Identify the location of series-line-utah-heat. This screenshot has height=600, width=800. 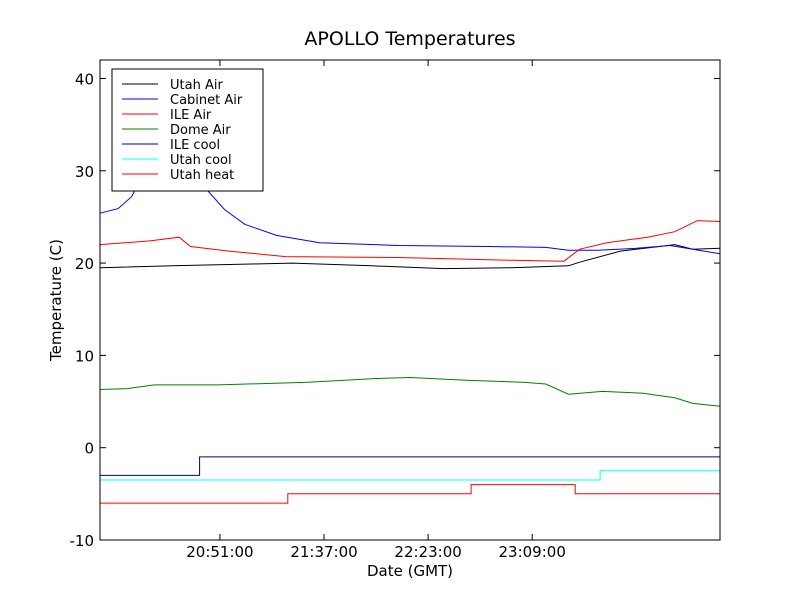
(410, 494).